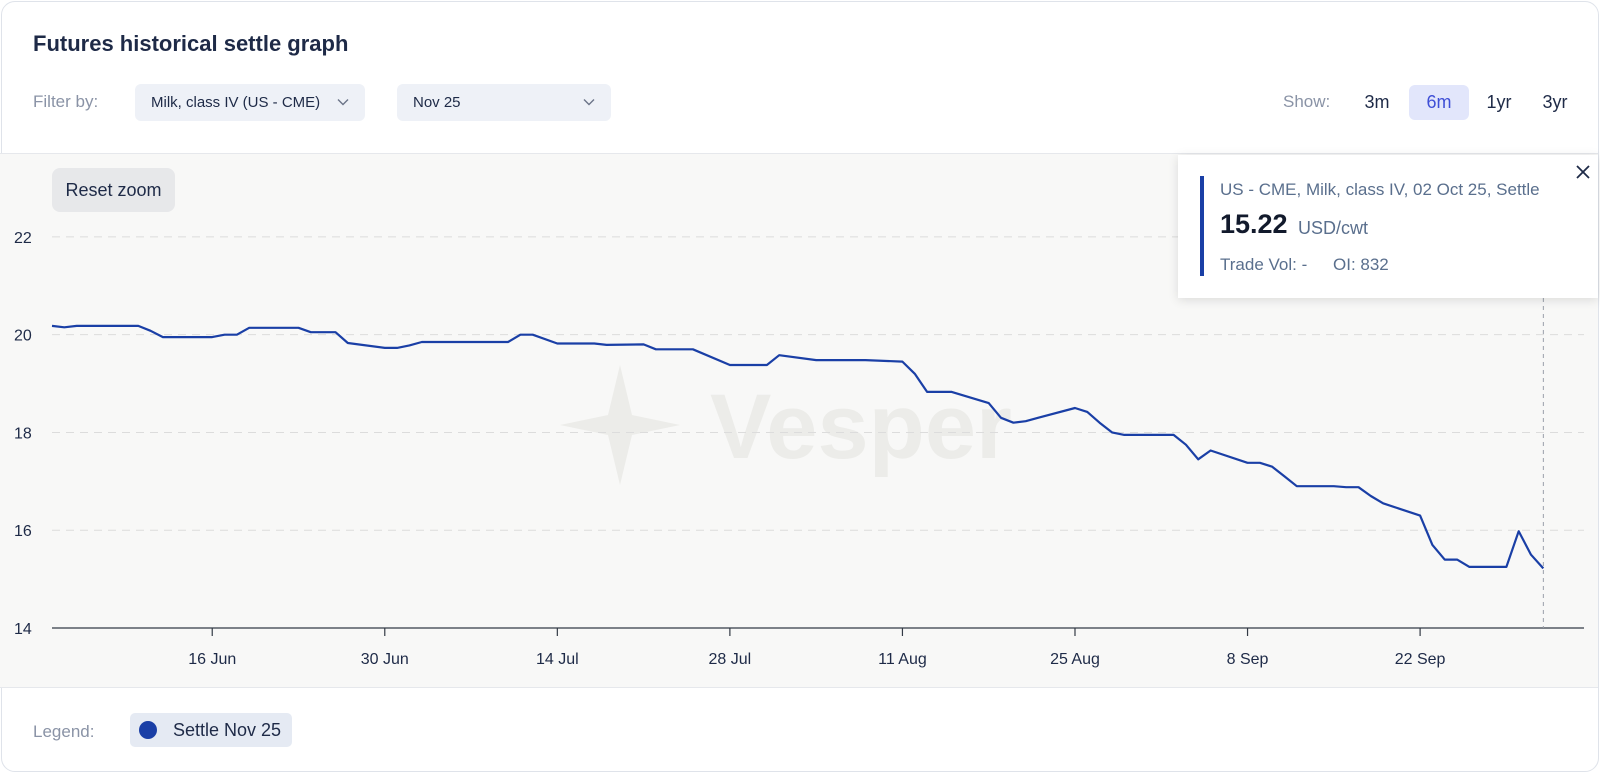 The width and height of the screenshot is (1600, 773). I want to click on y-tick-label: 16, so click(23, 531).